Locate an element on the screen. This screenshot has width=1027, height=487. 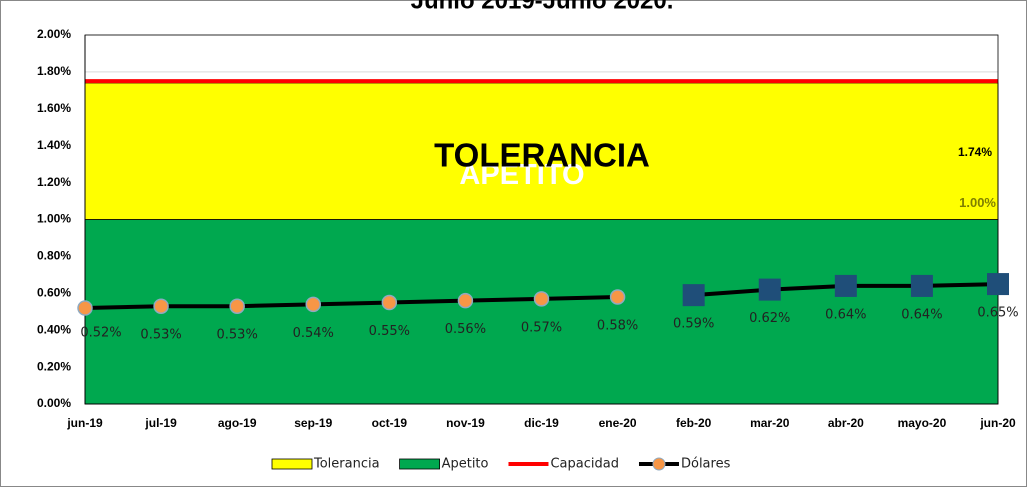
x-tick-label: abr-20 is located at coordinates (846, 423).